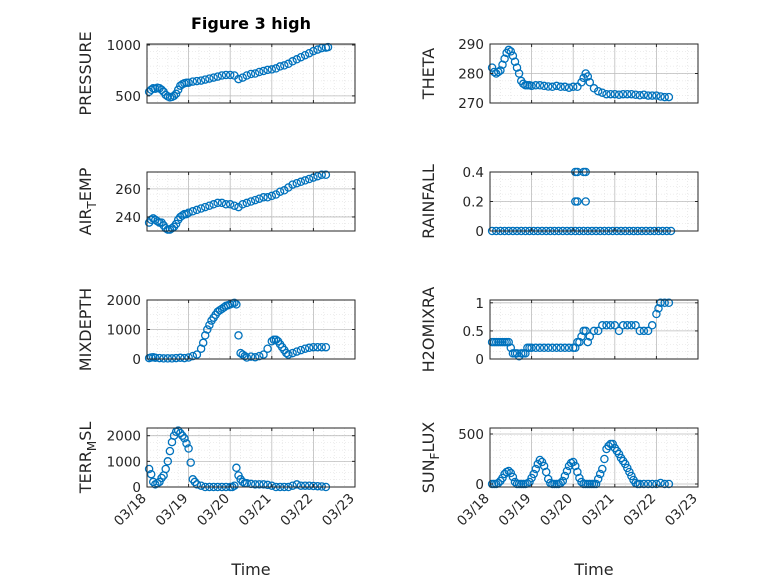  Describe the element at coordinates (471, 75) in the screenshot. I see `y-tick-label: 280` at that location.